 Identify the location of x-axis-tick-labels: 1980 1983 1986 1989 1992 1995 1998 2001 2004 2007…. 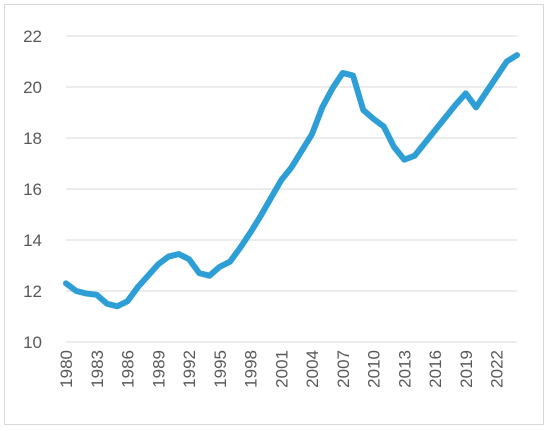
(282, 369).